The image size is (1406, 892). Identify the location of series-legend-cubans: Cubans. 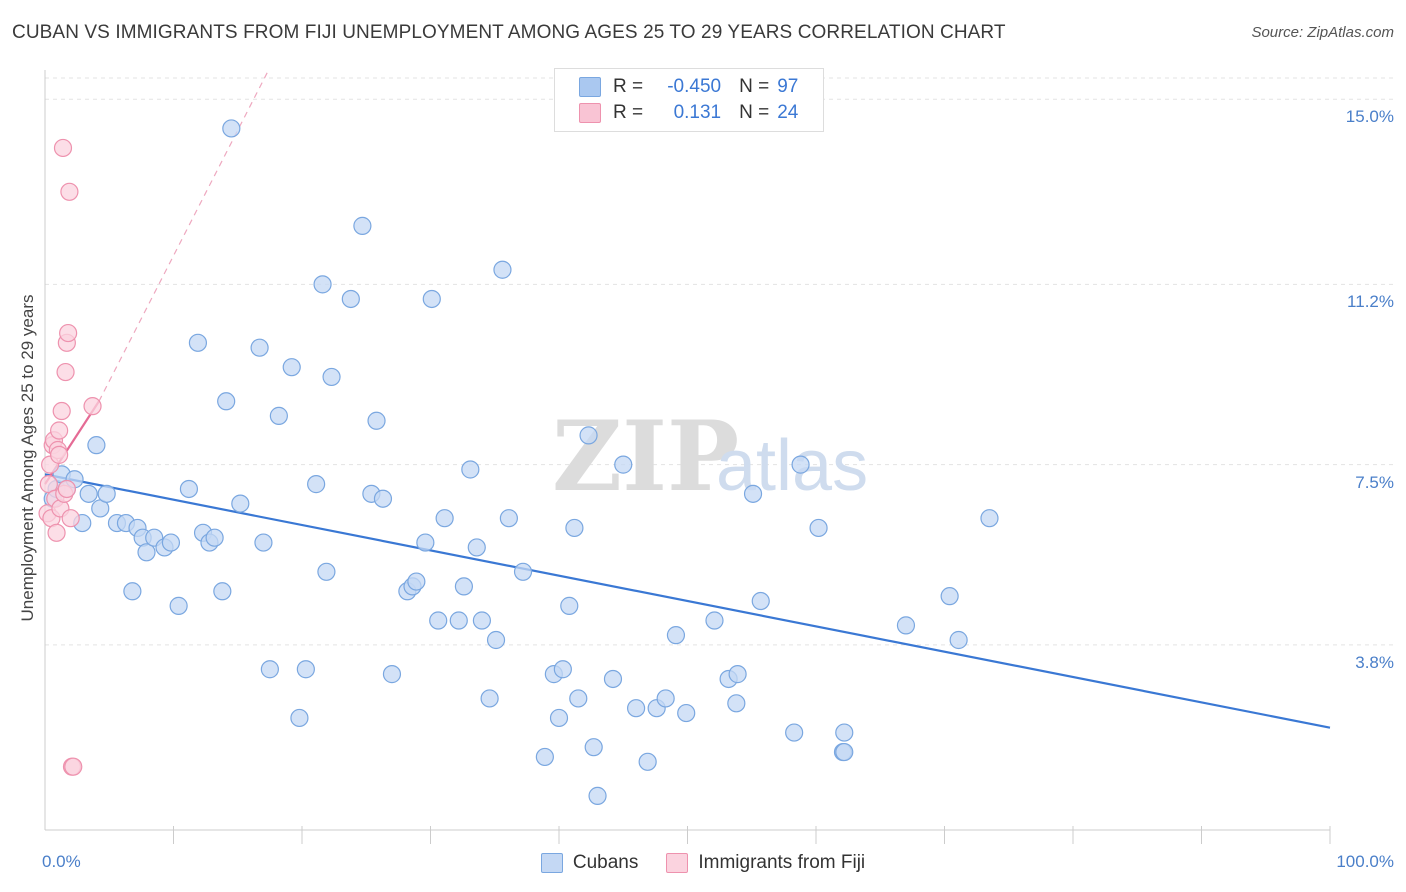
(589, 863).